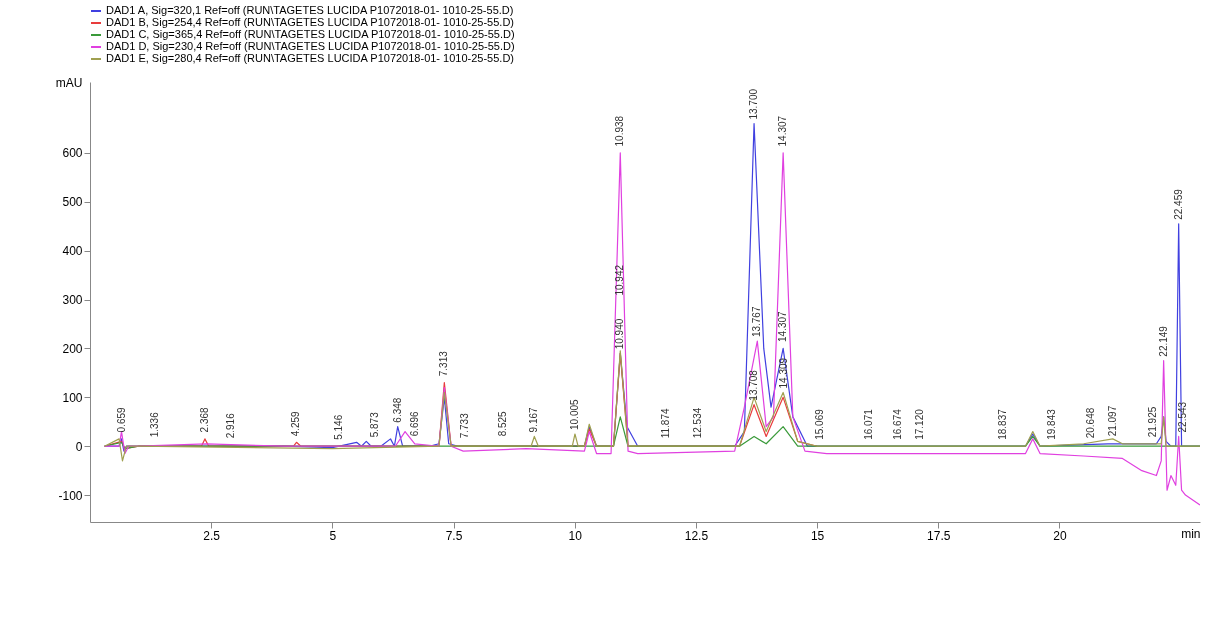 This screenshot has height=624, width=1225. What do you see at coordinates (154, 424) in the screenshot?
I see `annotation: 1.336` at bounding box center [154, 424].